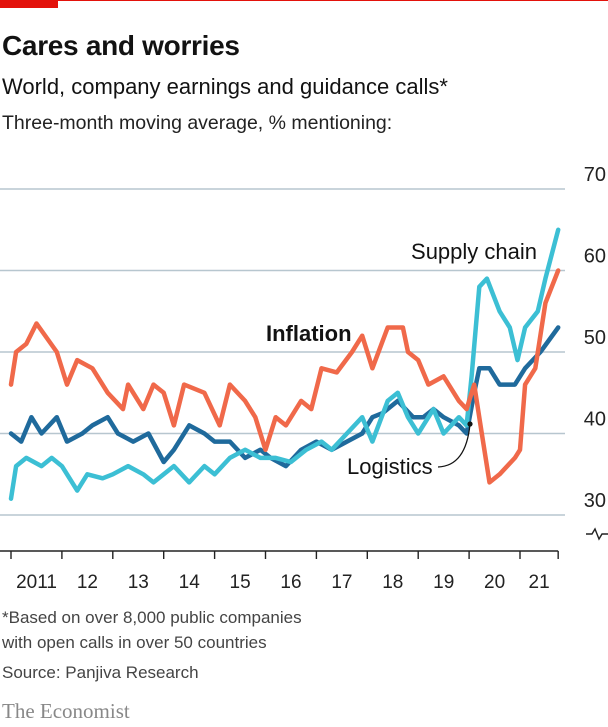  What do you see at coordinates (36, 582) in the screenshot?
I see `x-tick-label: 2011` at bounding box center [36, 582].